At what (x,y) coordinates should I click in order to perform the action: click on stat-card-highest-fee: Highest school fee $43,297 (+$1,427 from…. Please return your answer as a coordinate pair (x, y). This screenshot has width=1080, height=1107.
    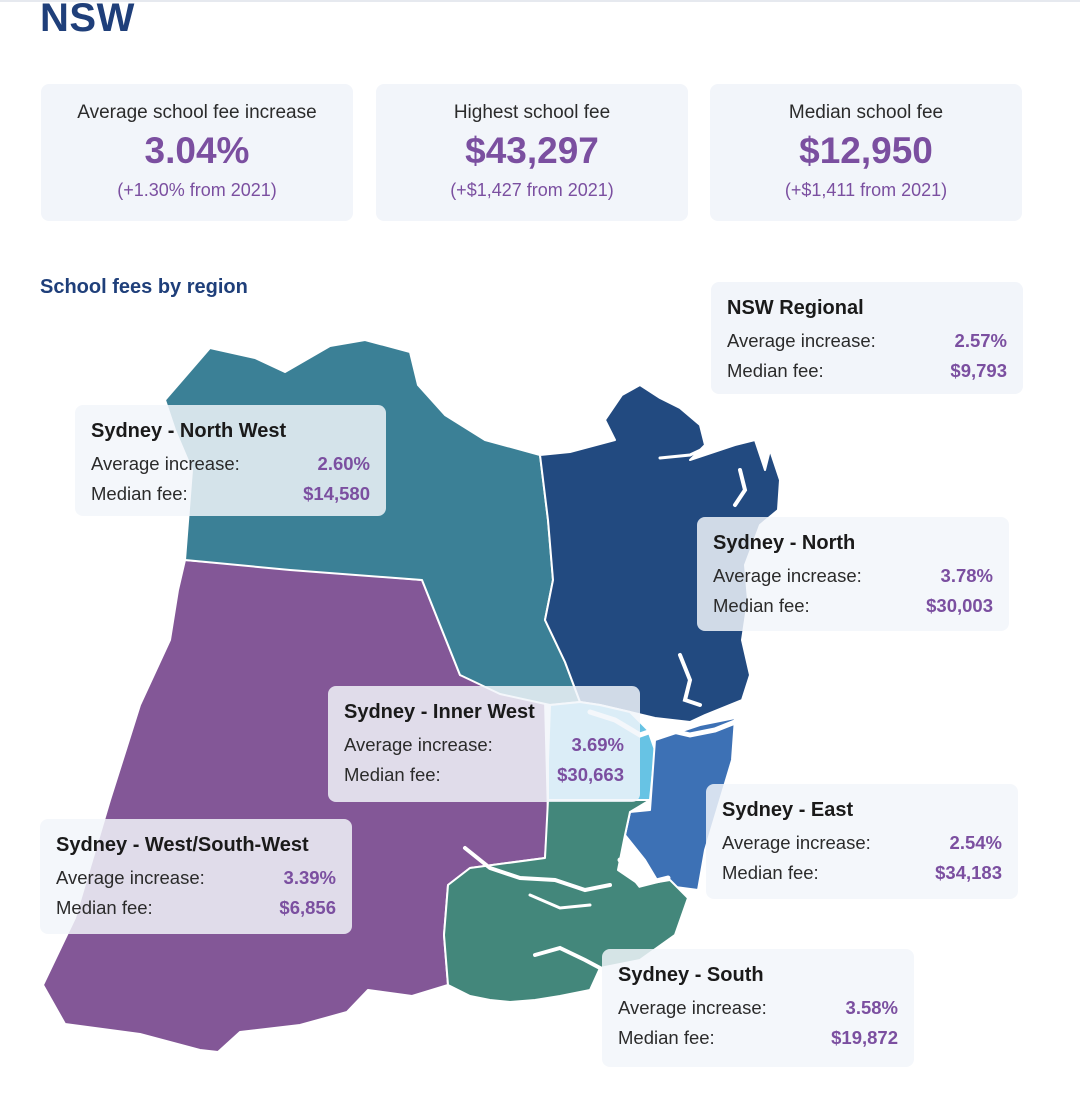
    Looking at the image, I should click on (532, 152).